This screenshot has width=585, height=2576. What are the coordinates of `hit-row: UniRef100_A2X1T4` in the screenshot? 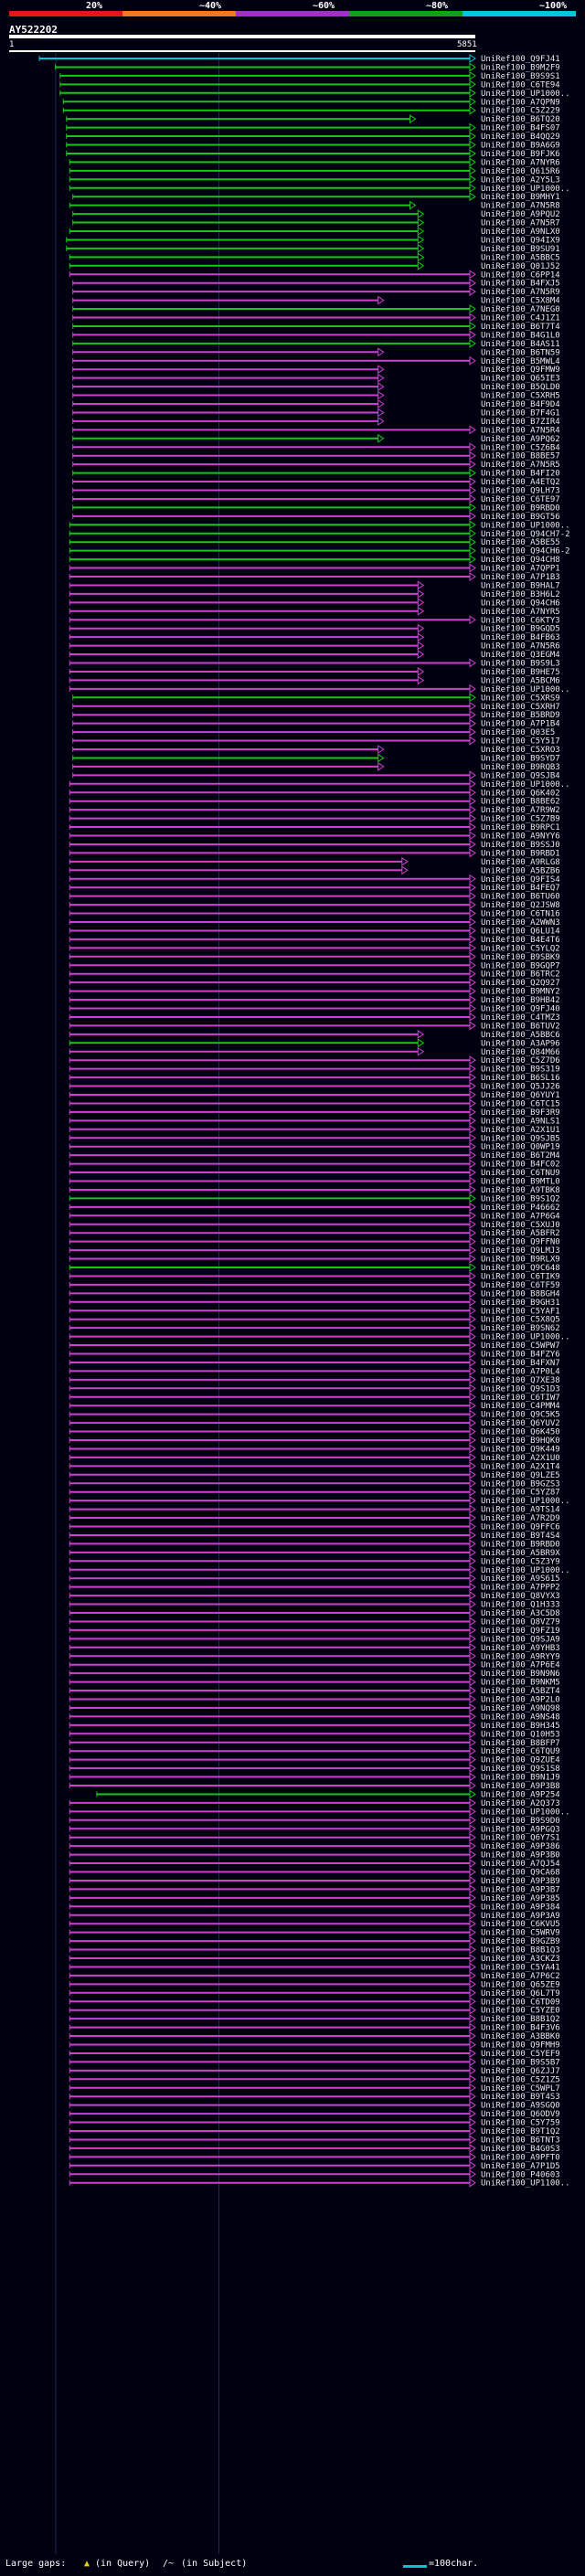 It's located at (314, 1466).